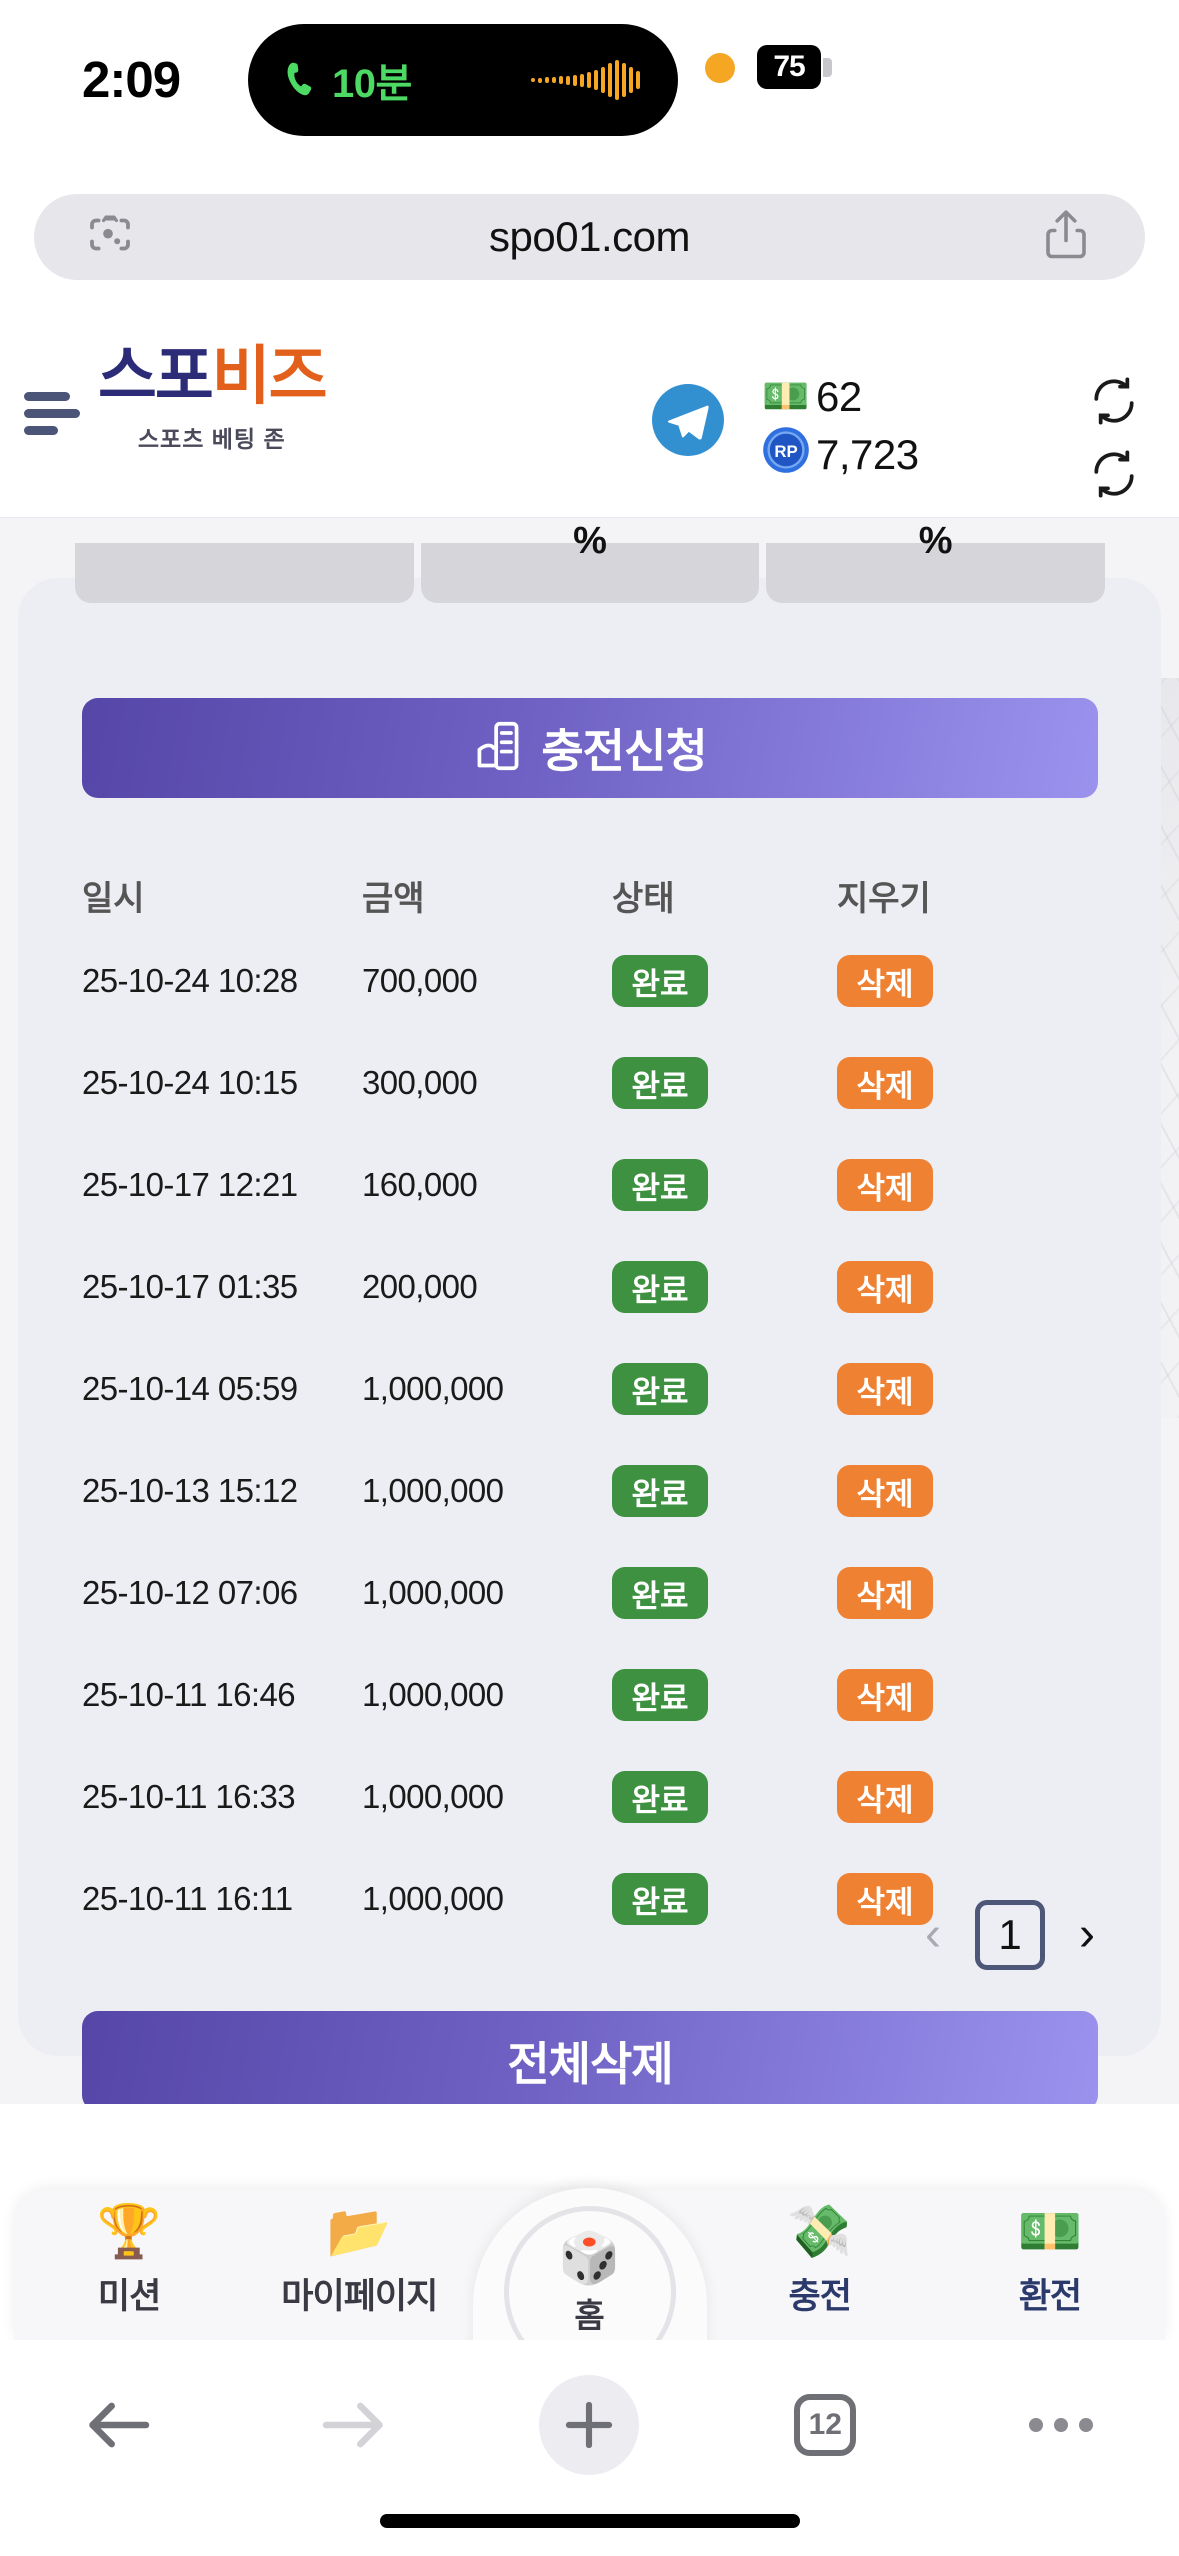  I want to click on row-date: 25-10-14 05:59, so click(190, 1388).